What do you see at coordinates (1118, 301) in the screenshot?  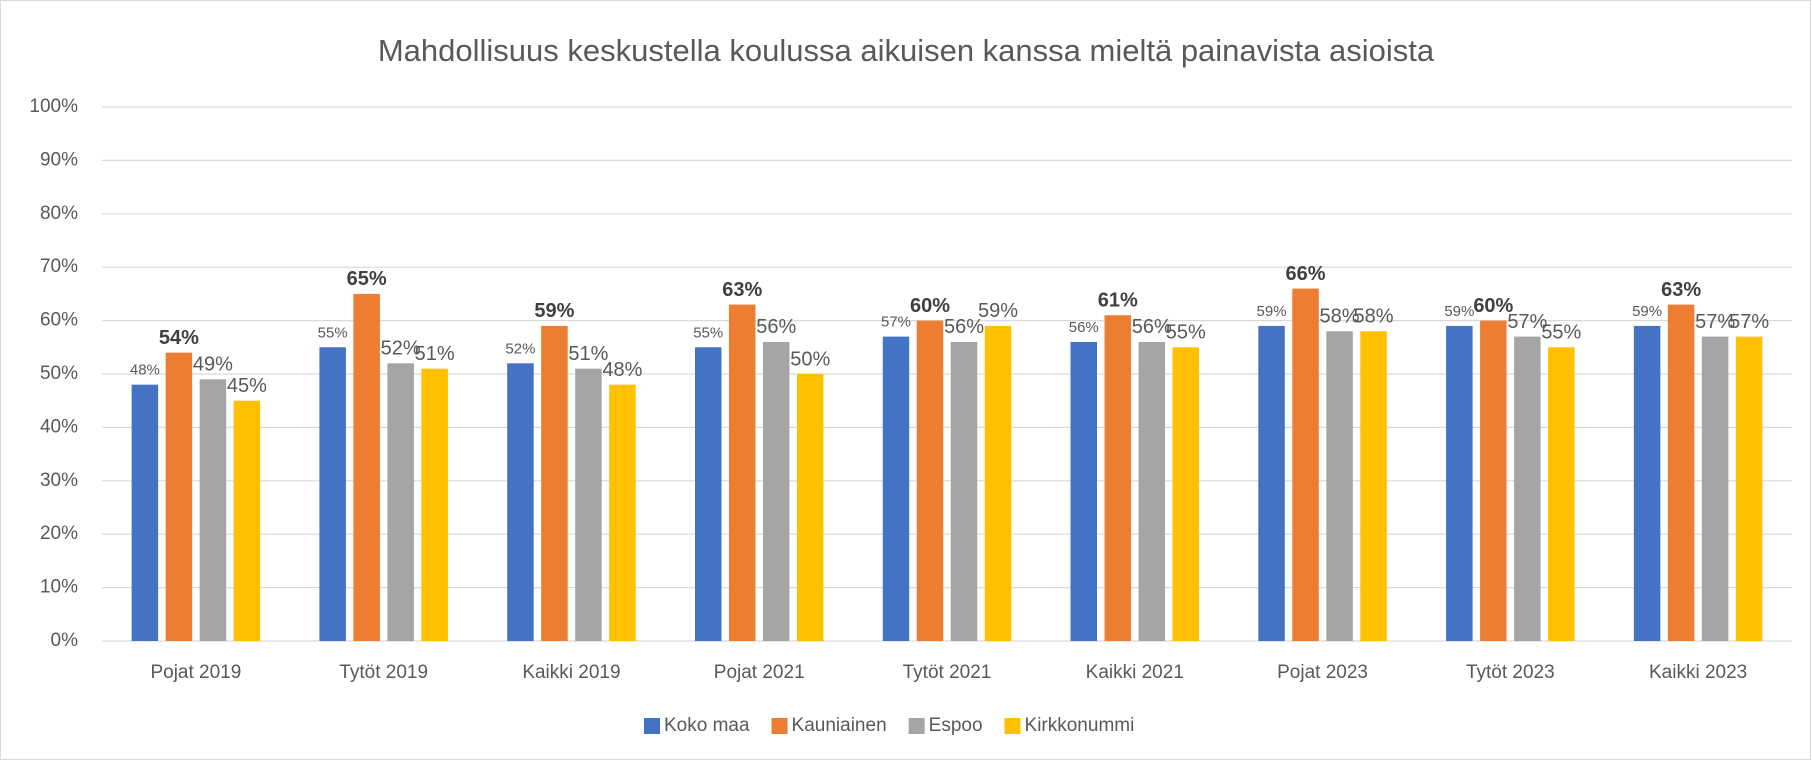 I see `data-label: 61%` at bounding box center [1118, 301].